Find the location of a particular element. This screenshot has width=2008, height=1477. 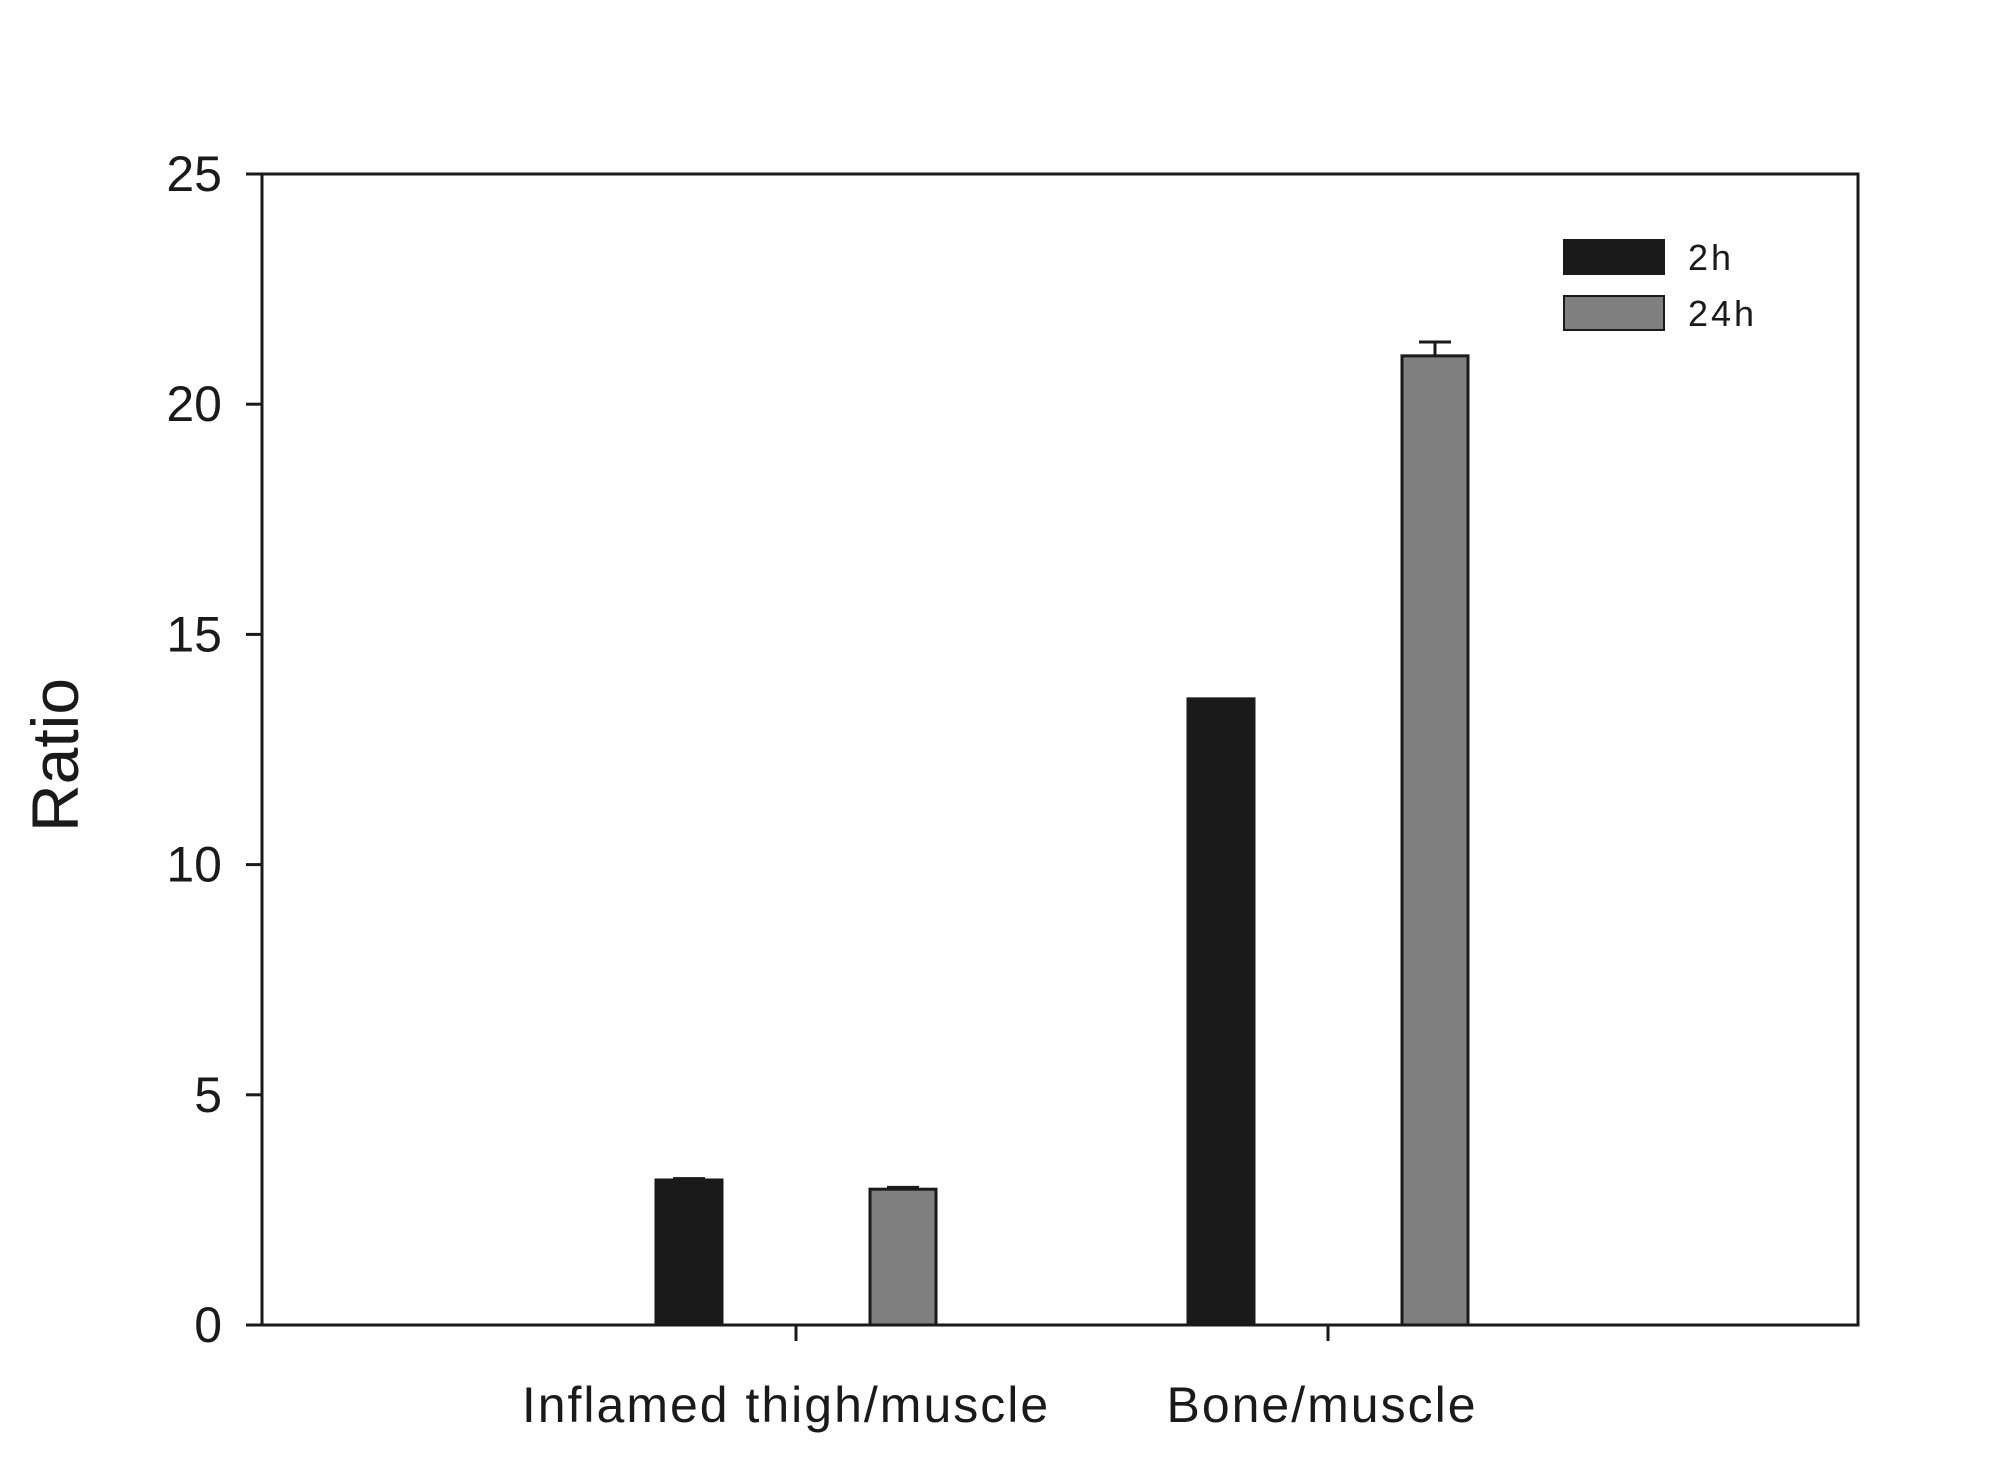

y-tick-label: 25 is located at coordinates (194, 174).